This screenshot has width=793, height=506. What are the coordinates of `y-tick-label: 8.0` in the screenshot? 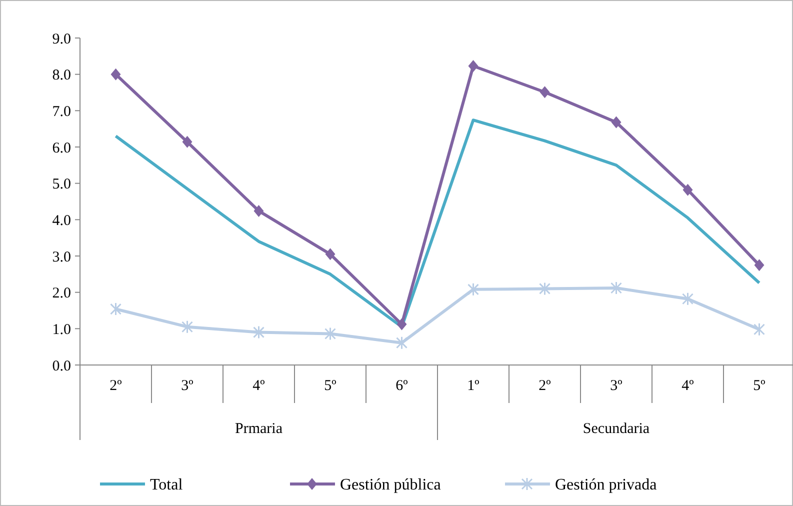 It's located at (61, 76).